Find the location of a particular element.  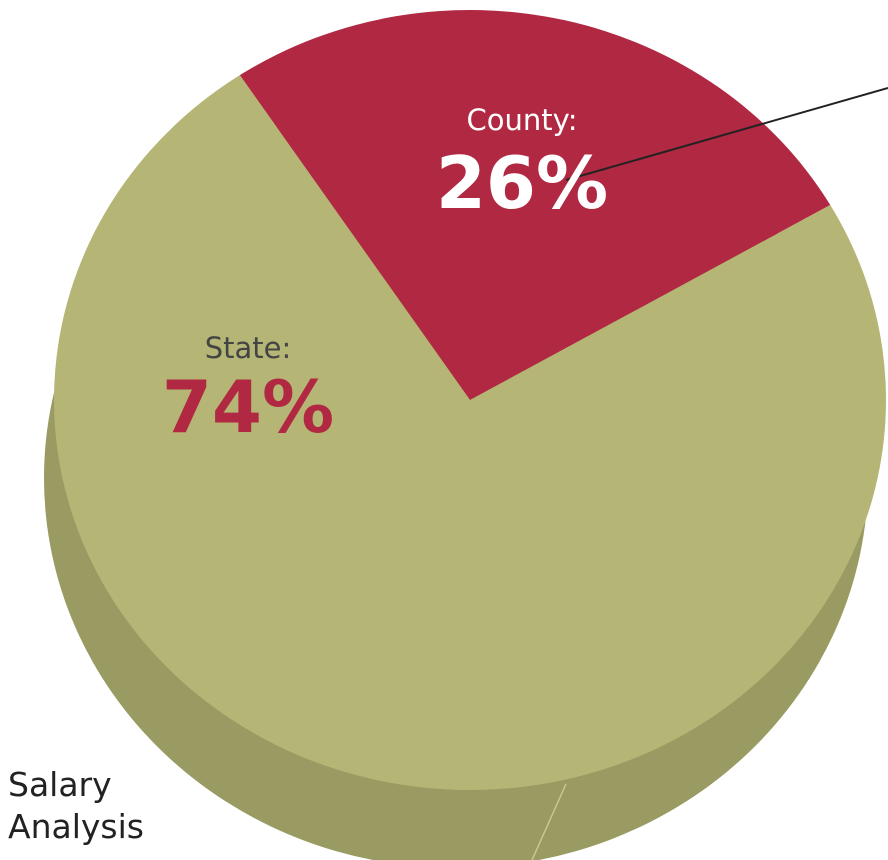

slice-name-label: County: is located at coordinates (522, 120).